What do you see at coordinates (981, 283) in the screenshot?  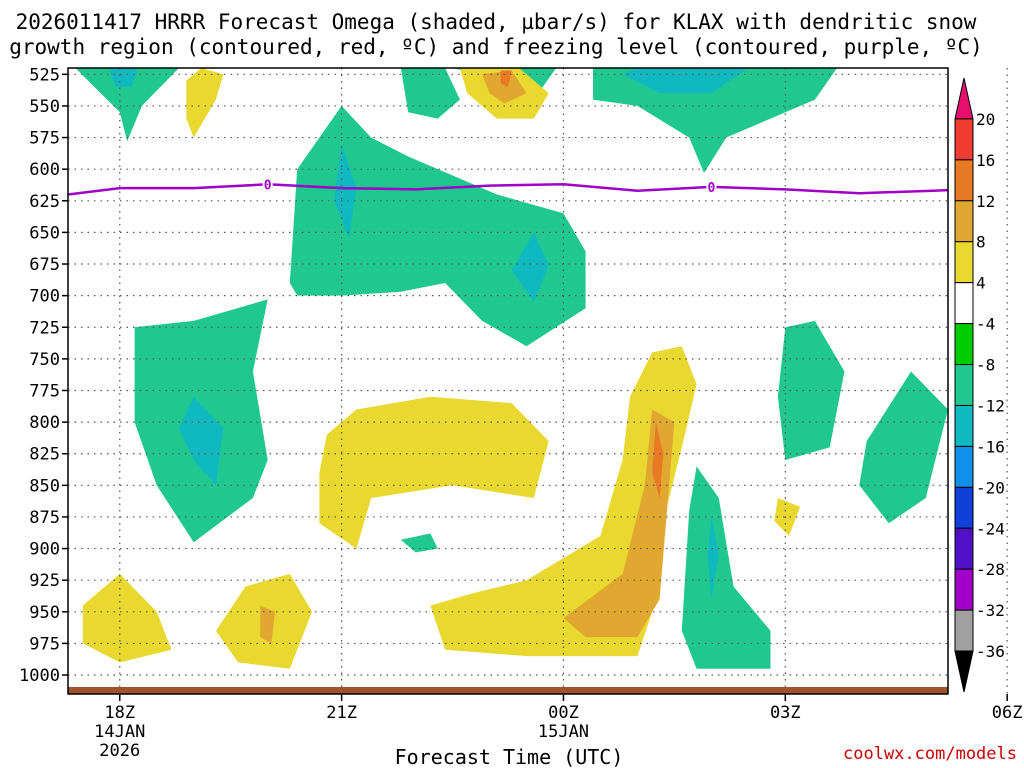 I see `colorbar-label: 4` at bounding box center [981, 283].